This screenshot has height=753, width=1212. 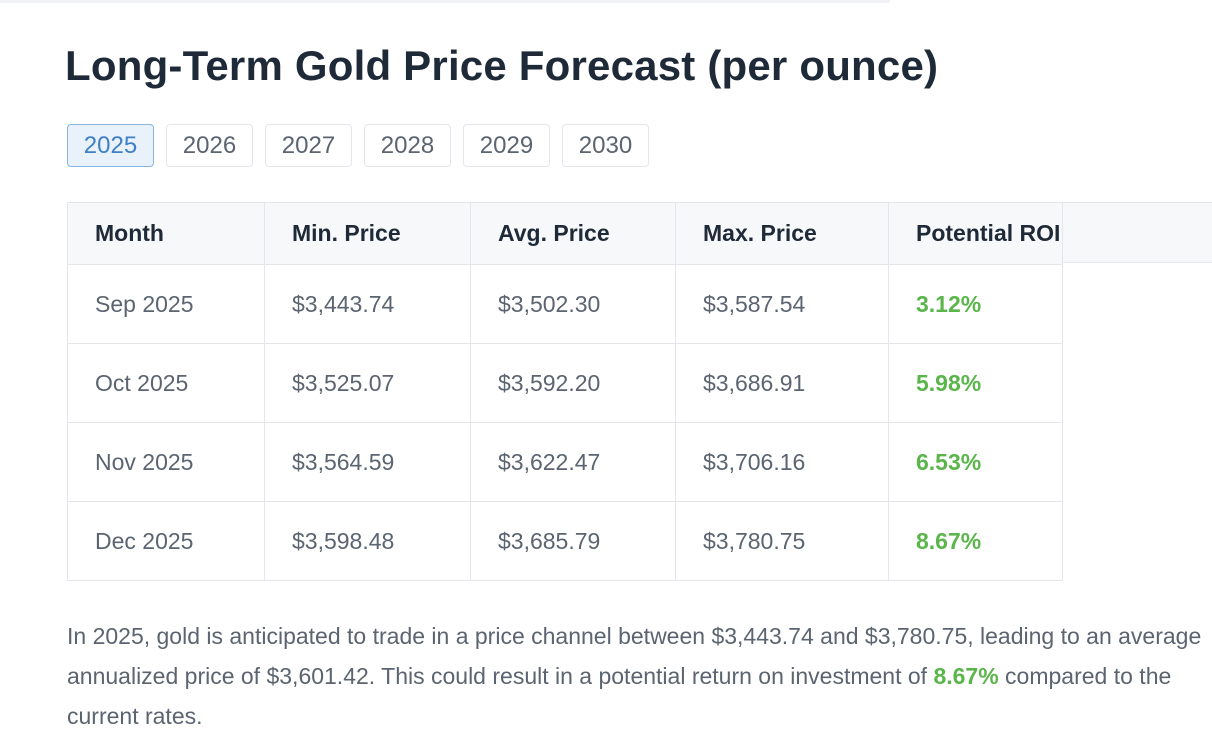 I want to click on header-min-price: Min. Price, so click(x=367, y=233).